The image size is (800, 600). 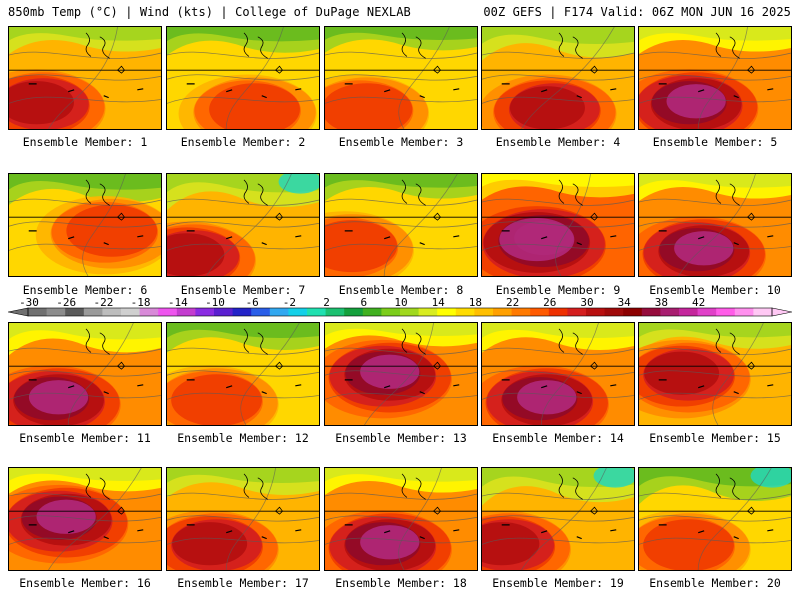 I want to click on colorbar-tick-label: -14, so click(x=178, y=302).